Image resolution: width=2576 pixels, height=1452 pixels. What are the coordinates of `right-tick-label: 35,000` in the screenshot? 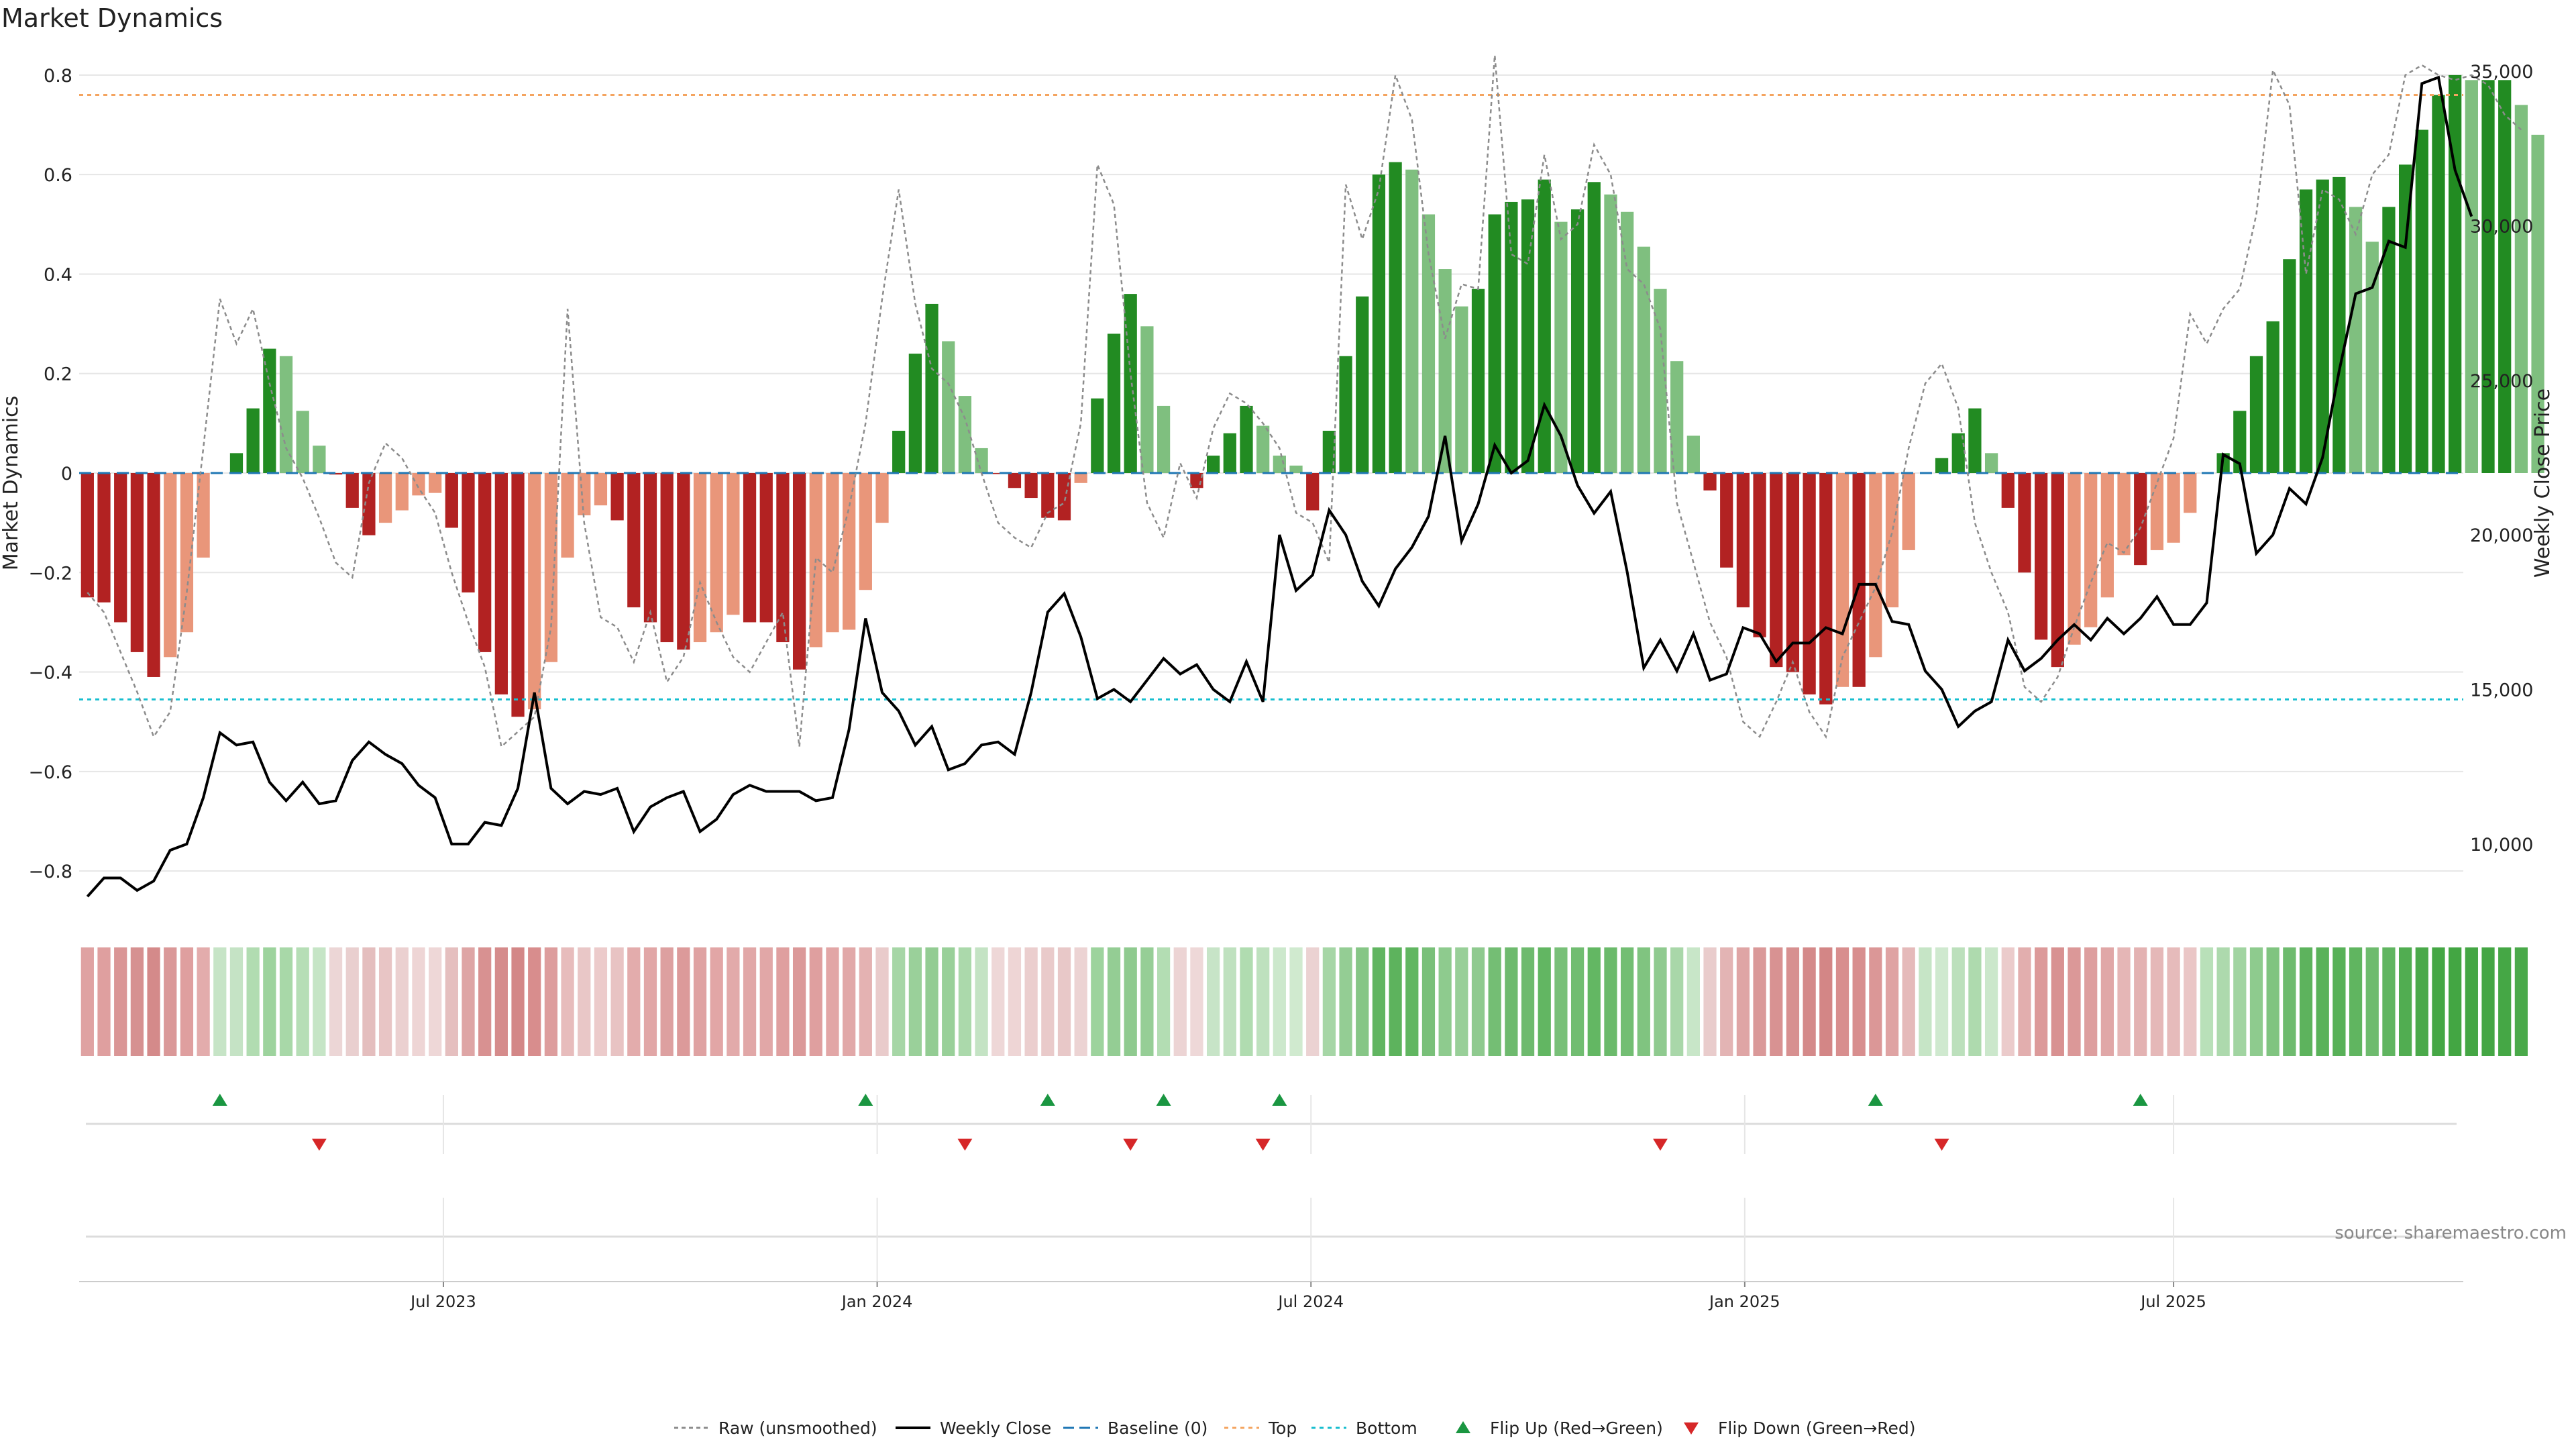 It's located at (2501, 73).